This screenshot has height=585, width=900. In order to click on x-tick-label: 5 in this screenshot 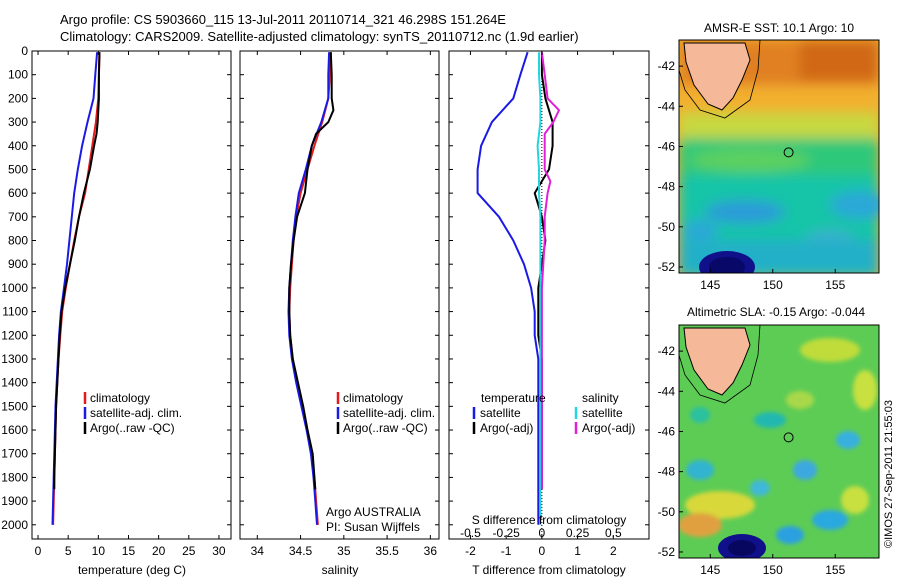, I will do `click(68, 551)`.